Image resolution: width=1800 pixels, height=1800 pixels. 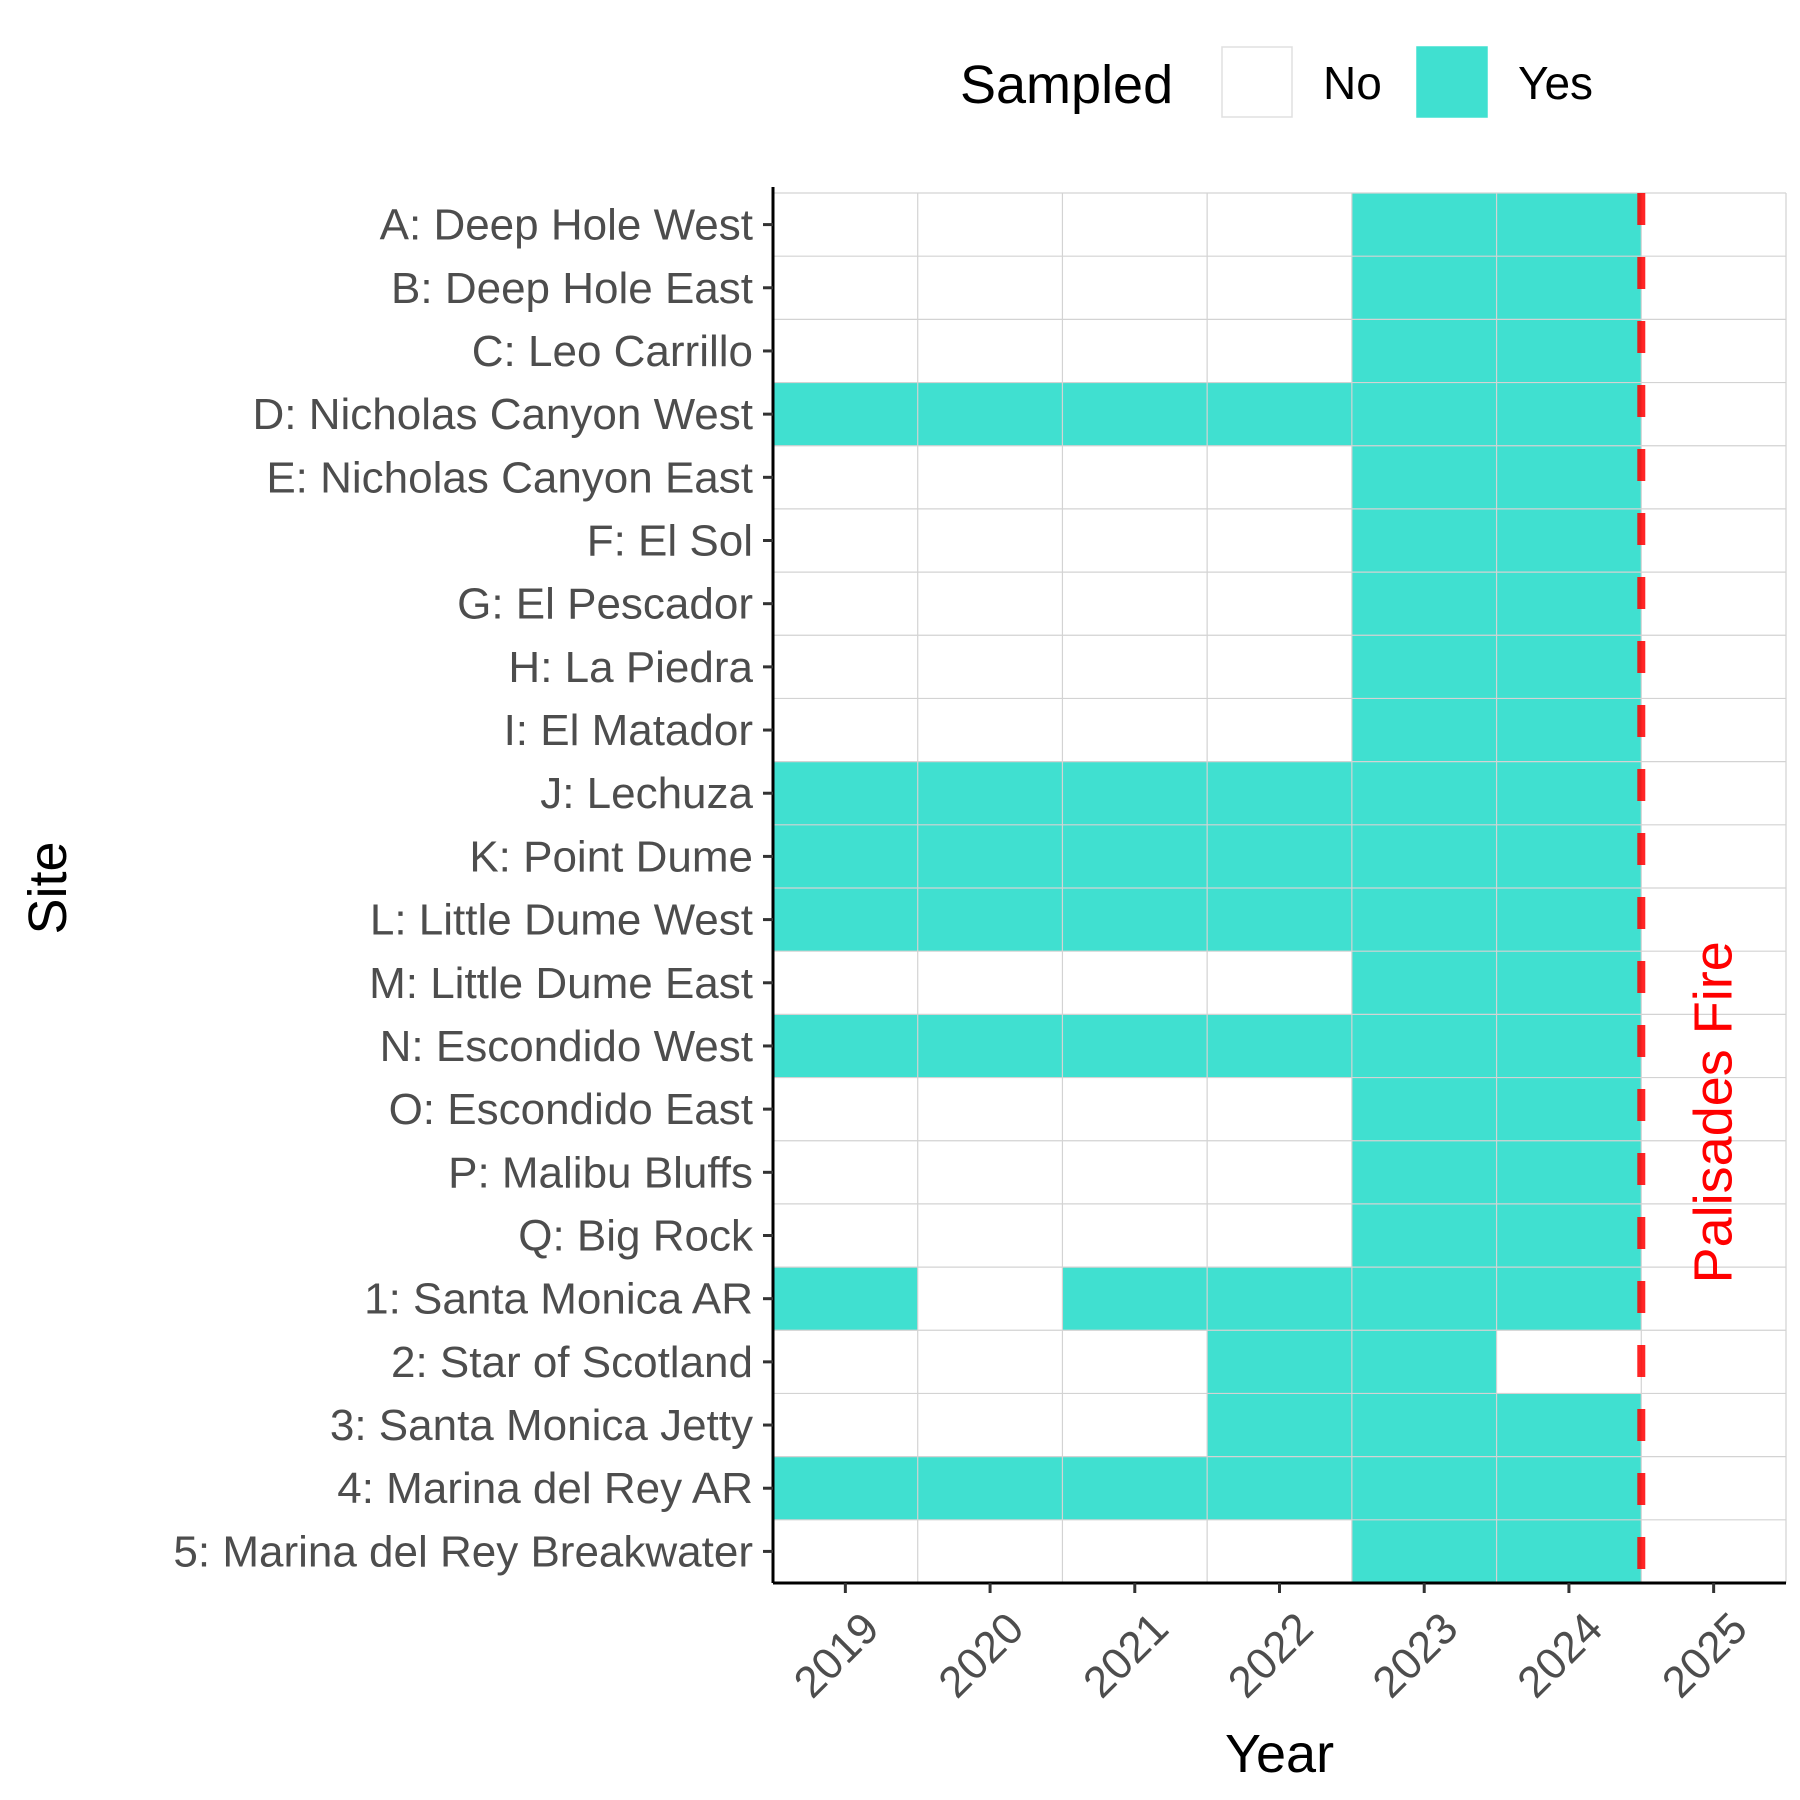 I want to click on x-tick-label: 2024, so click(x=1560, y=1655).